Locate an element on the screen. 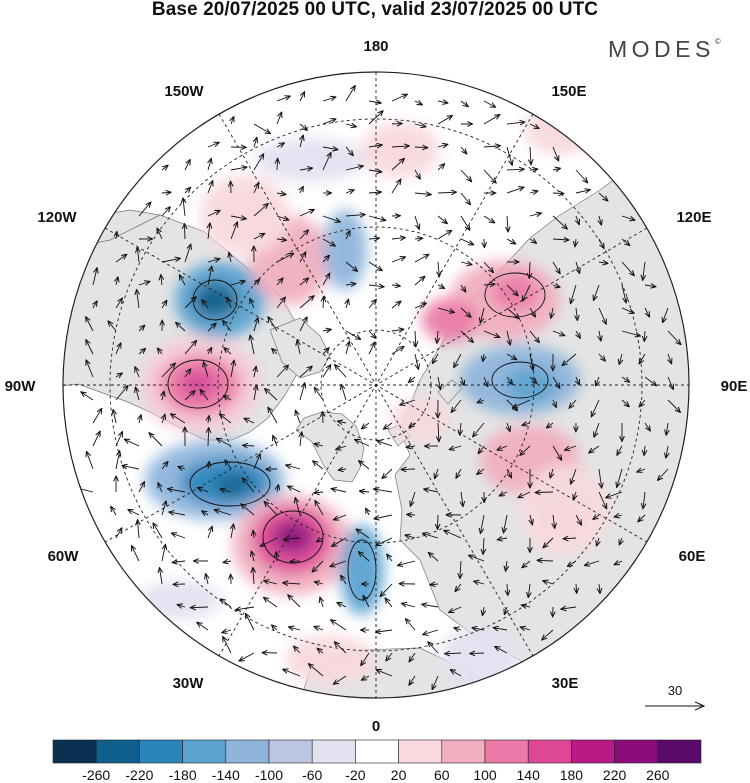 This screenshot has width=750, height=783. anomaly-neg-north-pacific is located at coordinates (310, 160).